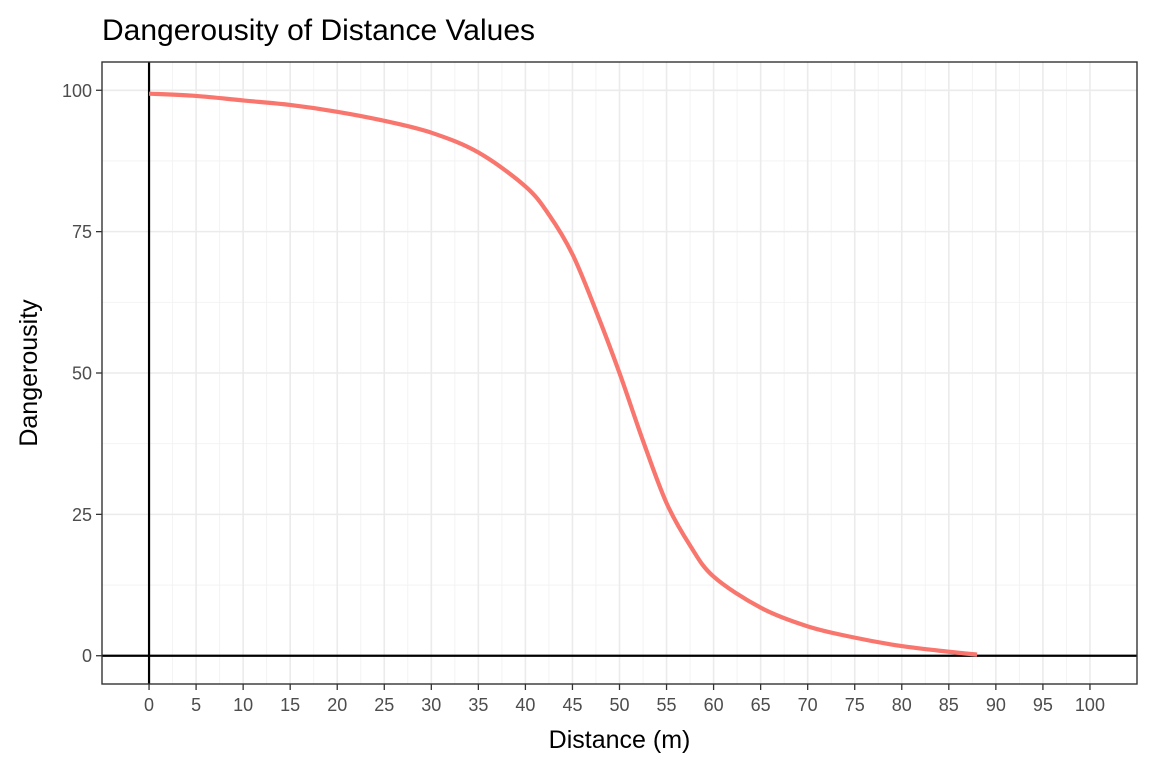 The width and height of the screenshot is (1152, 768). Describe the element at coordinates (290, 705) in the screenshot. I see `x-tick-label: 15` at that location.